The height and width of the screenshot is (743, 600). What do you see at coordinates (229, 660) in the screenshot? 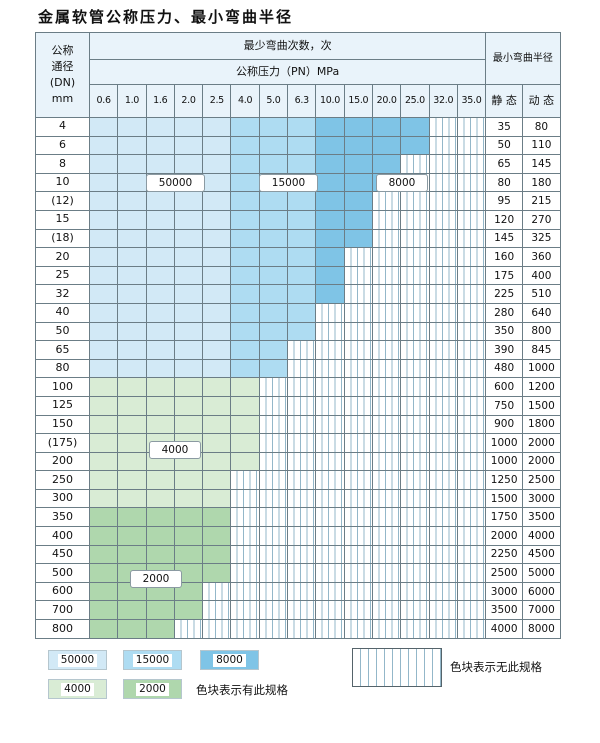
I see `legend-item-label: 8000` at bounding box center [229, 660].